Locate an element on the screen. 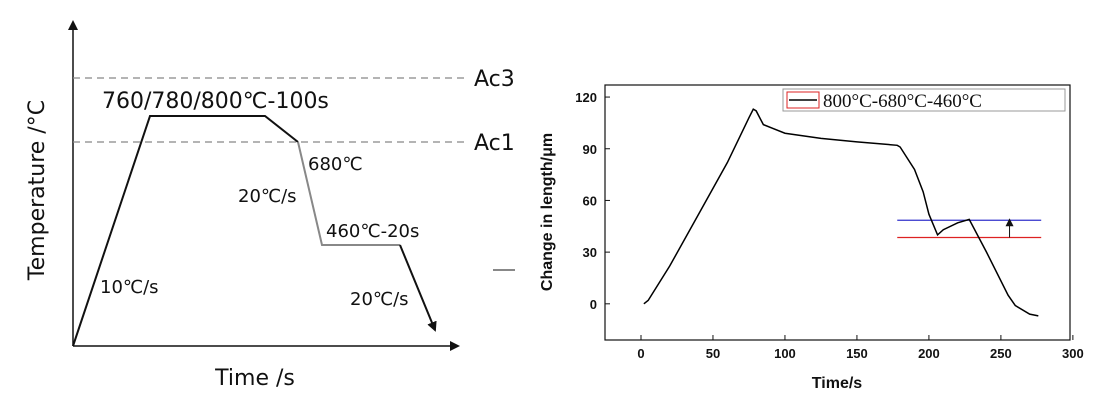 This screenshot has height=400, width=1107. x-tick-label: 150 is located at coordinates (857, 353).